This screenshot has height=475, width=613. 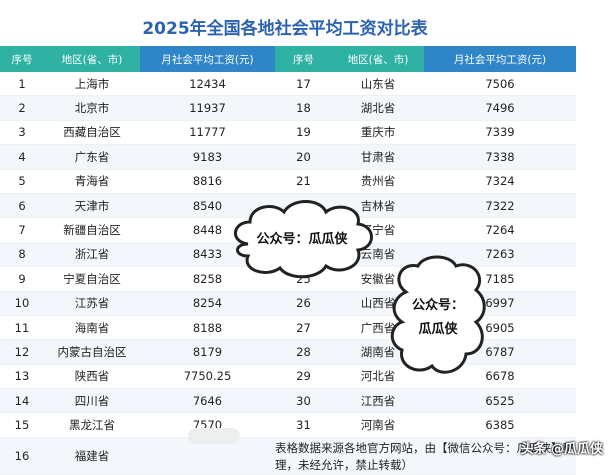 What do you see at coordinates (92, 84) in the screenshot?
I see `row-region: 上海市` at bounding box center [92, 84].